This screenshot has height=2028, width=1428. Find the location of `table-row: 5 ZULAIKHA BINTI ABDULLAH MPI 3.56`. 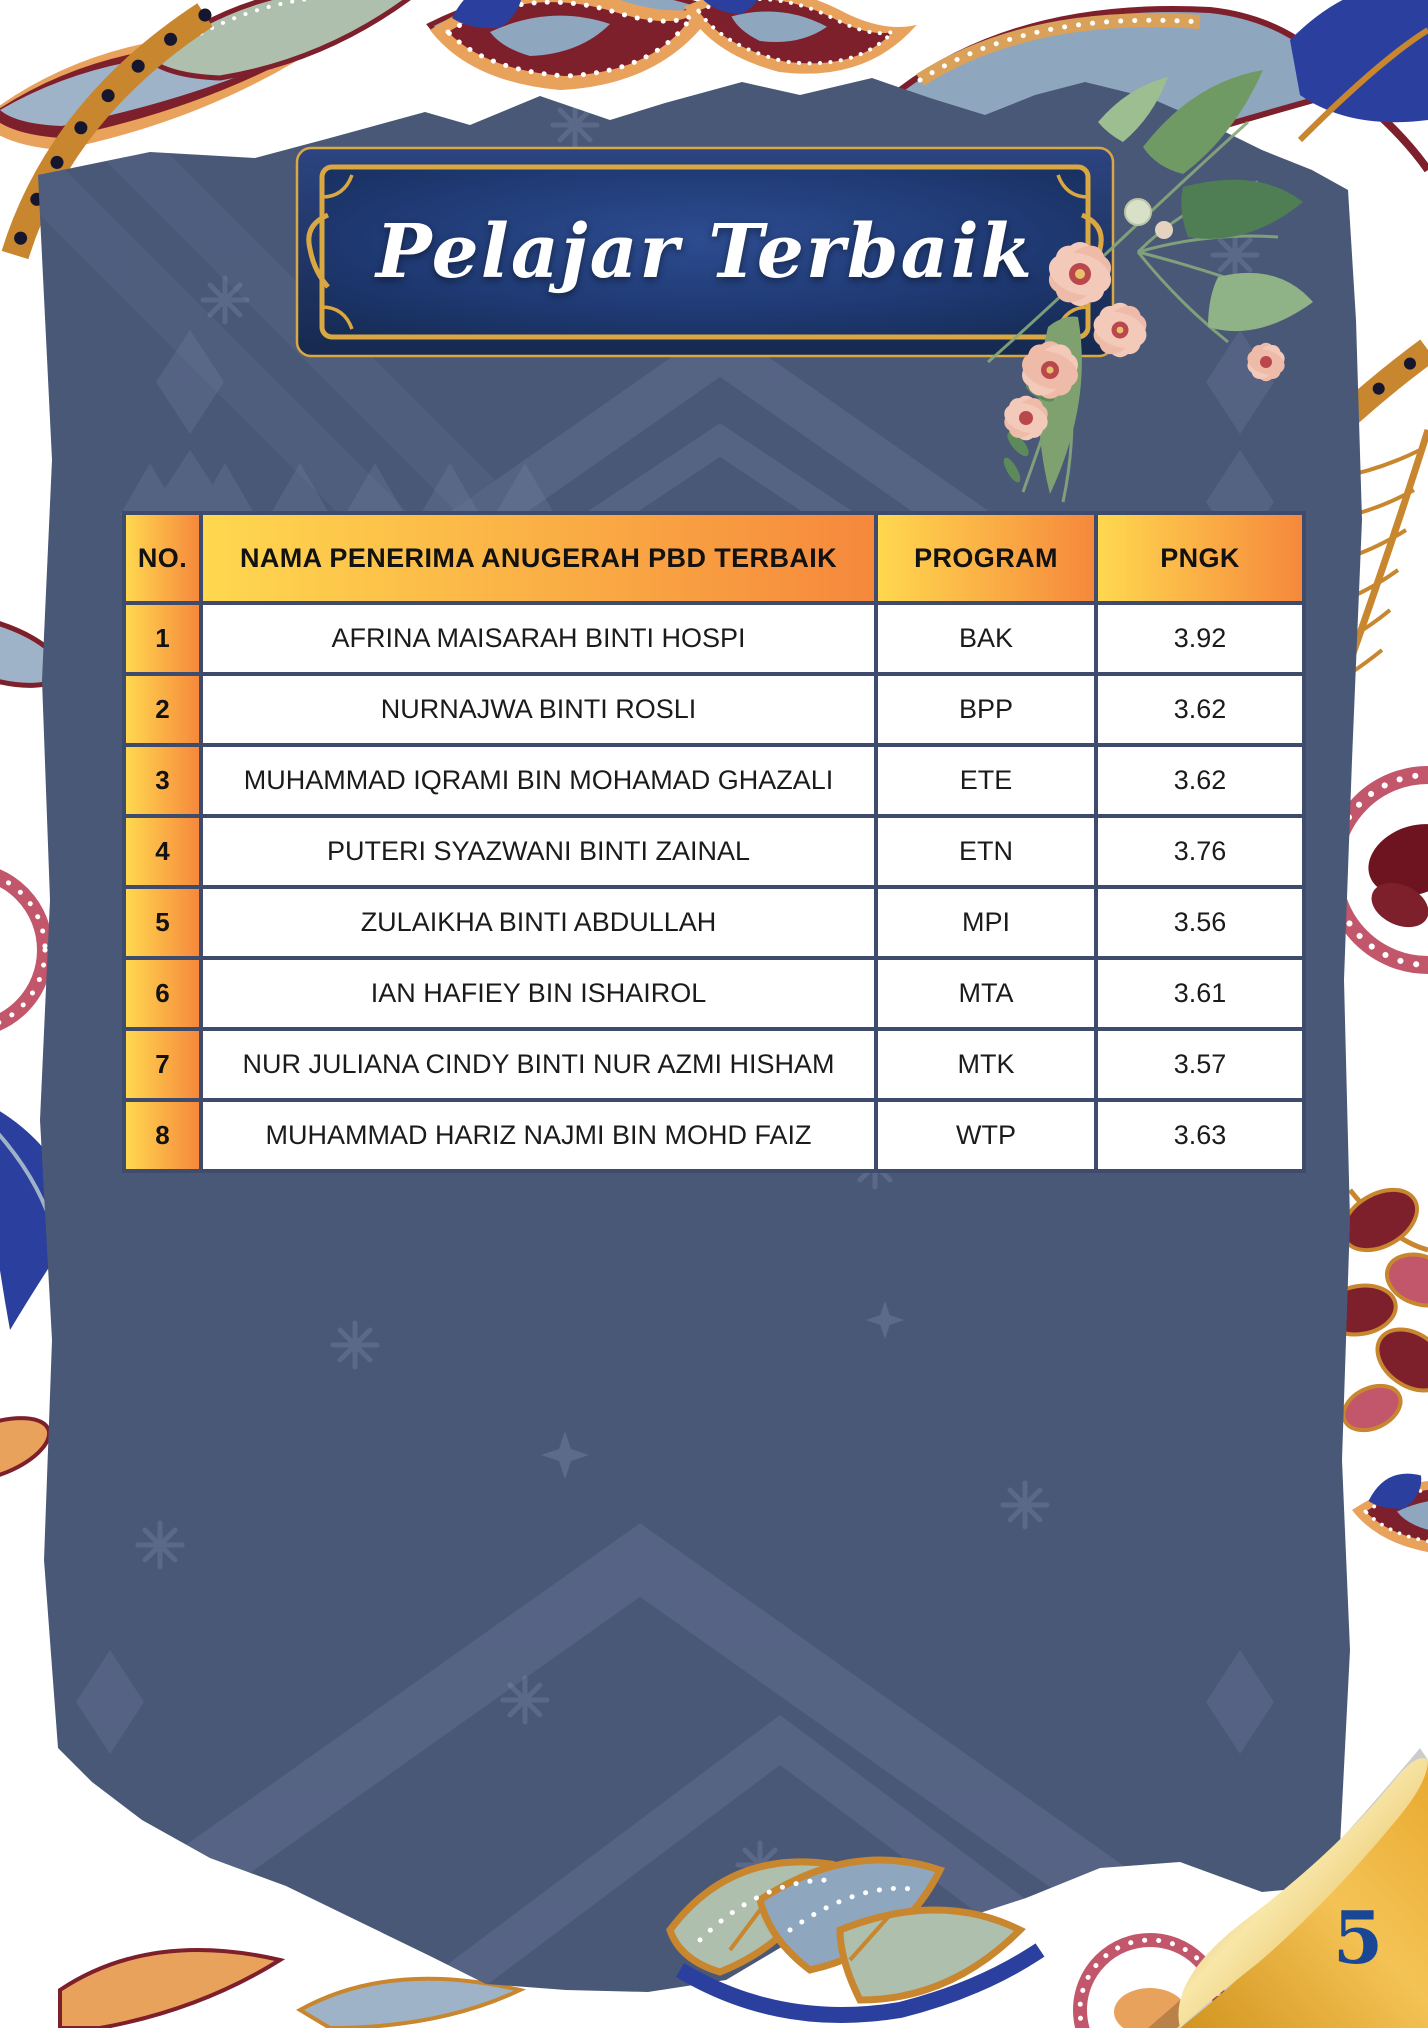

table-row: 5 ZULAIKHA BINTI ABDULLAH MPI 3.56 is located at coordinates (714, 922).